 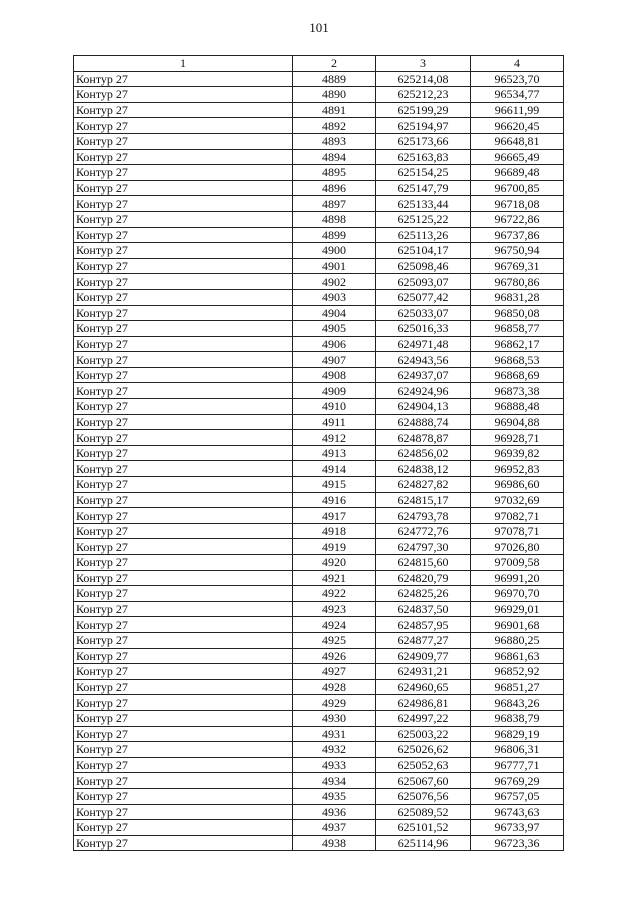 I want to click on x-coordinate-cell: 625026,62, so click(x=423, y=749).